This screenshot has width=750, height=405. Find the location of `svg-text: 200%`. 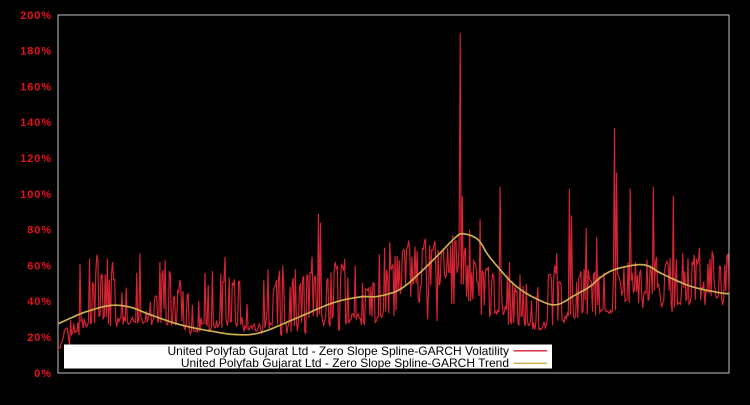

svg-text: 200% is located at coordinates (36, 16).